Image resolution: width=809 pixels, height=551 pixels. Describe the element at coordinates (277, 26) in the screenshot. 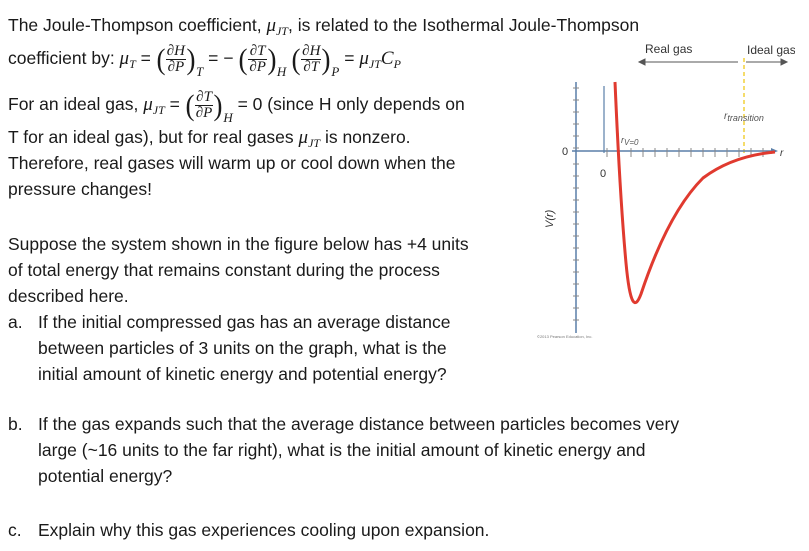

I see `mu-jt-symbol: μJT` at that location.